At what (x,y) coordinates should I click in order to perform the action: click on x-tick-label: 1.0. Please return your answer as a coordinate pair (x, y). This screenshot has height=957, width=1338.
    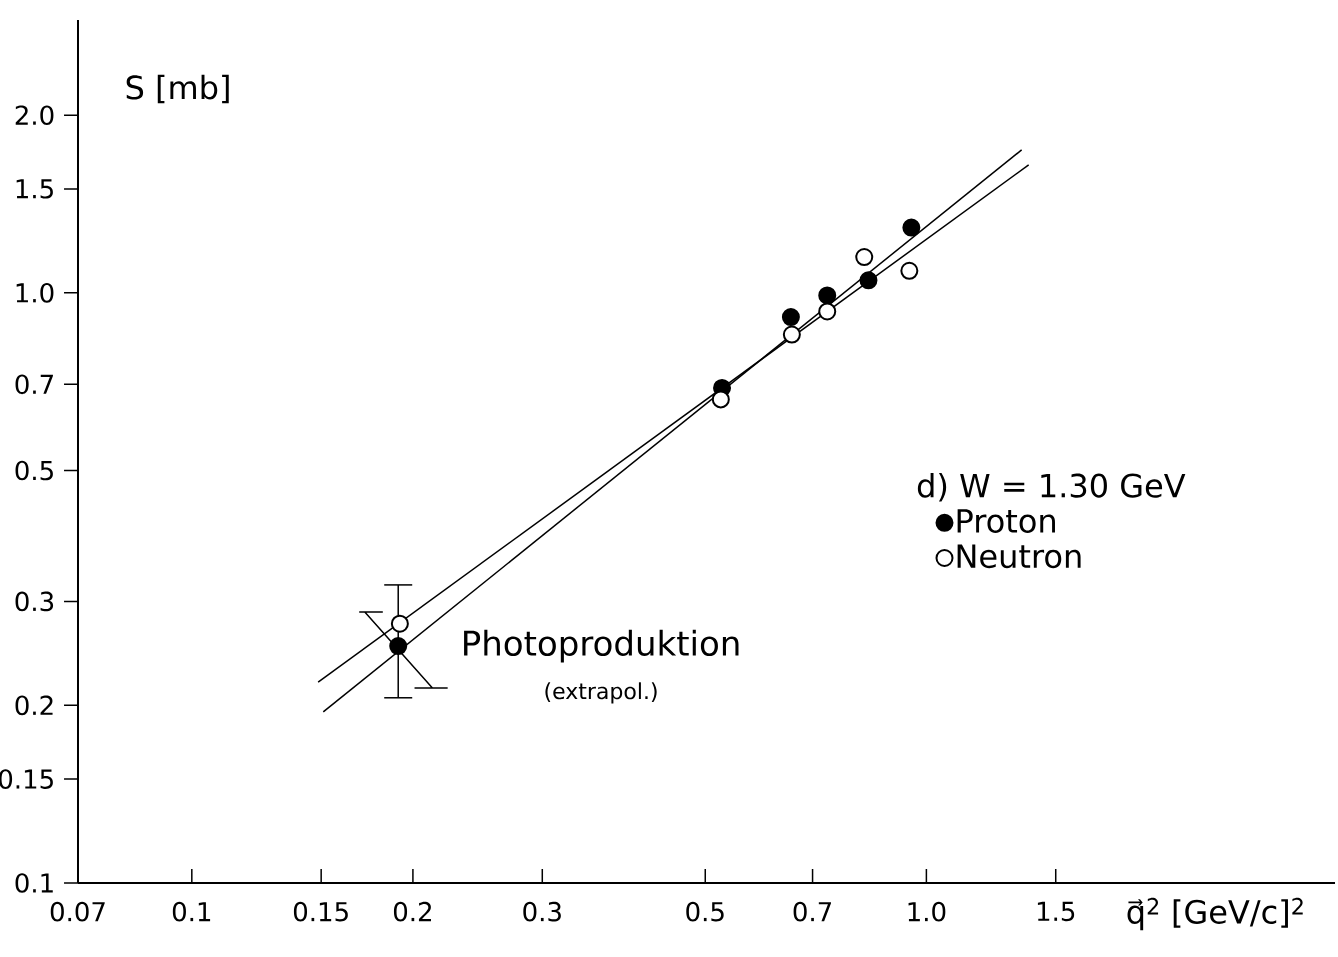
    Looking at the image, I should click on (927, 911).